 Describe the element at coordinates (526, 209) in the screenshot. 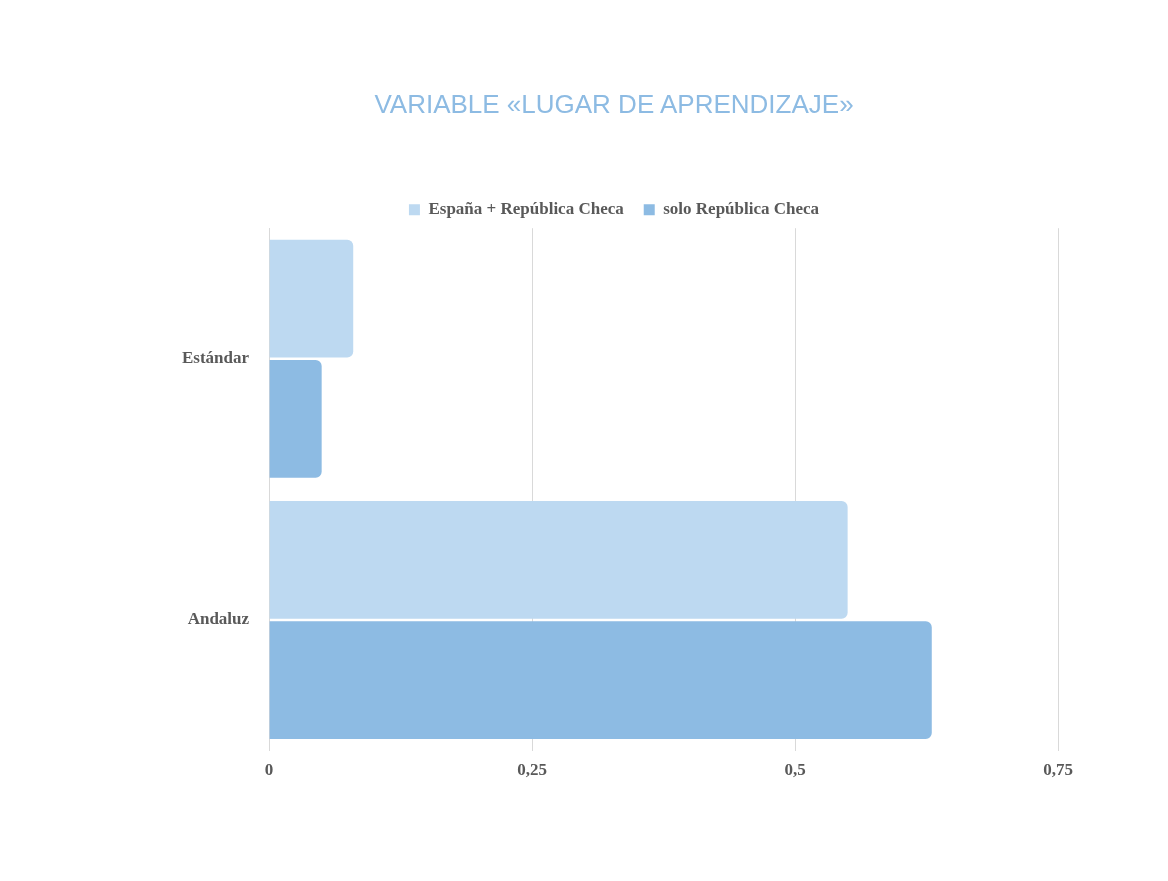

I see `legend-label: España + República Checa` at that location.